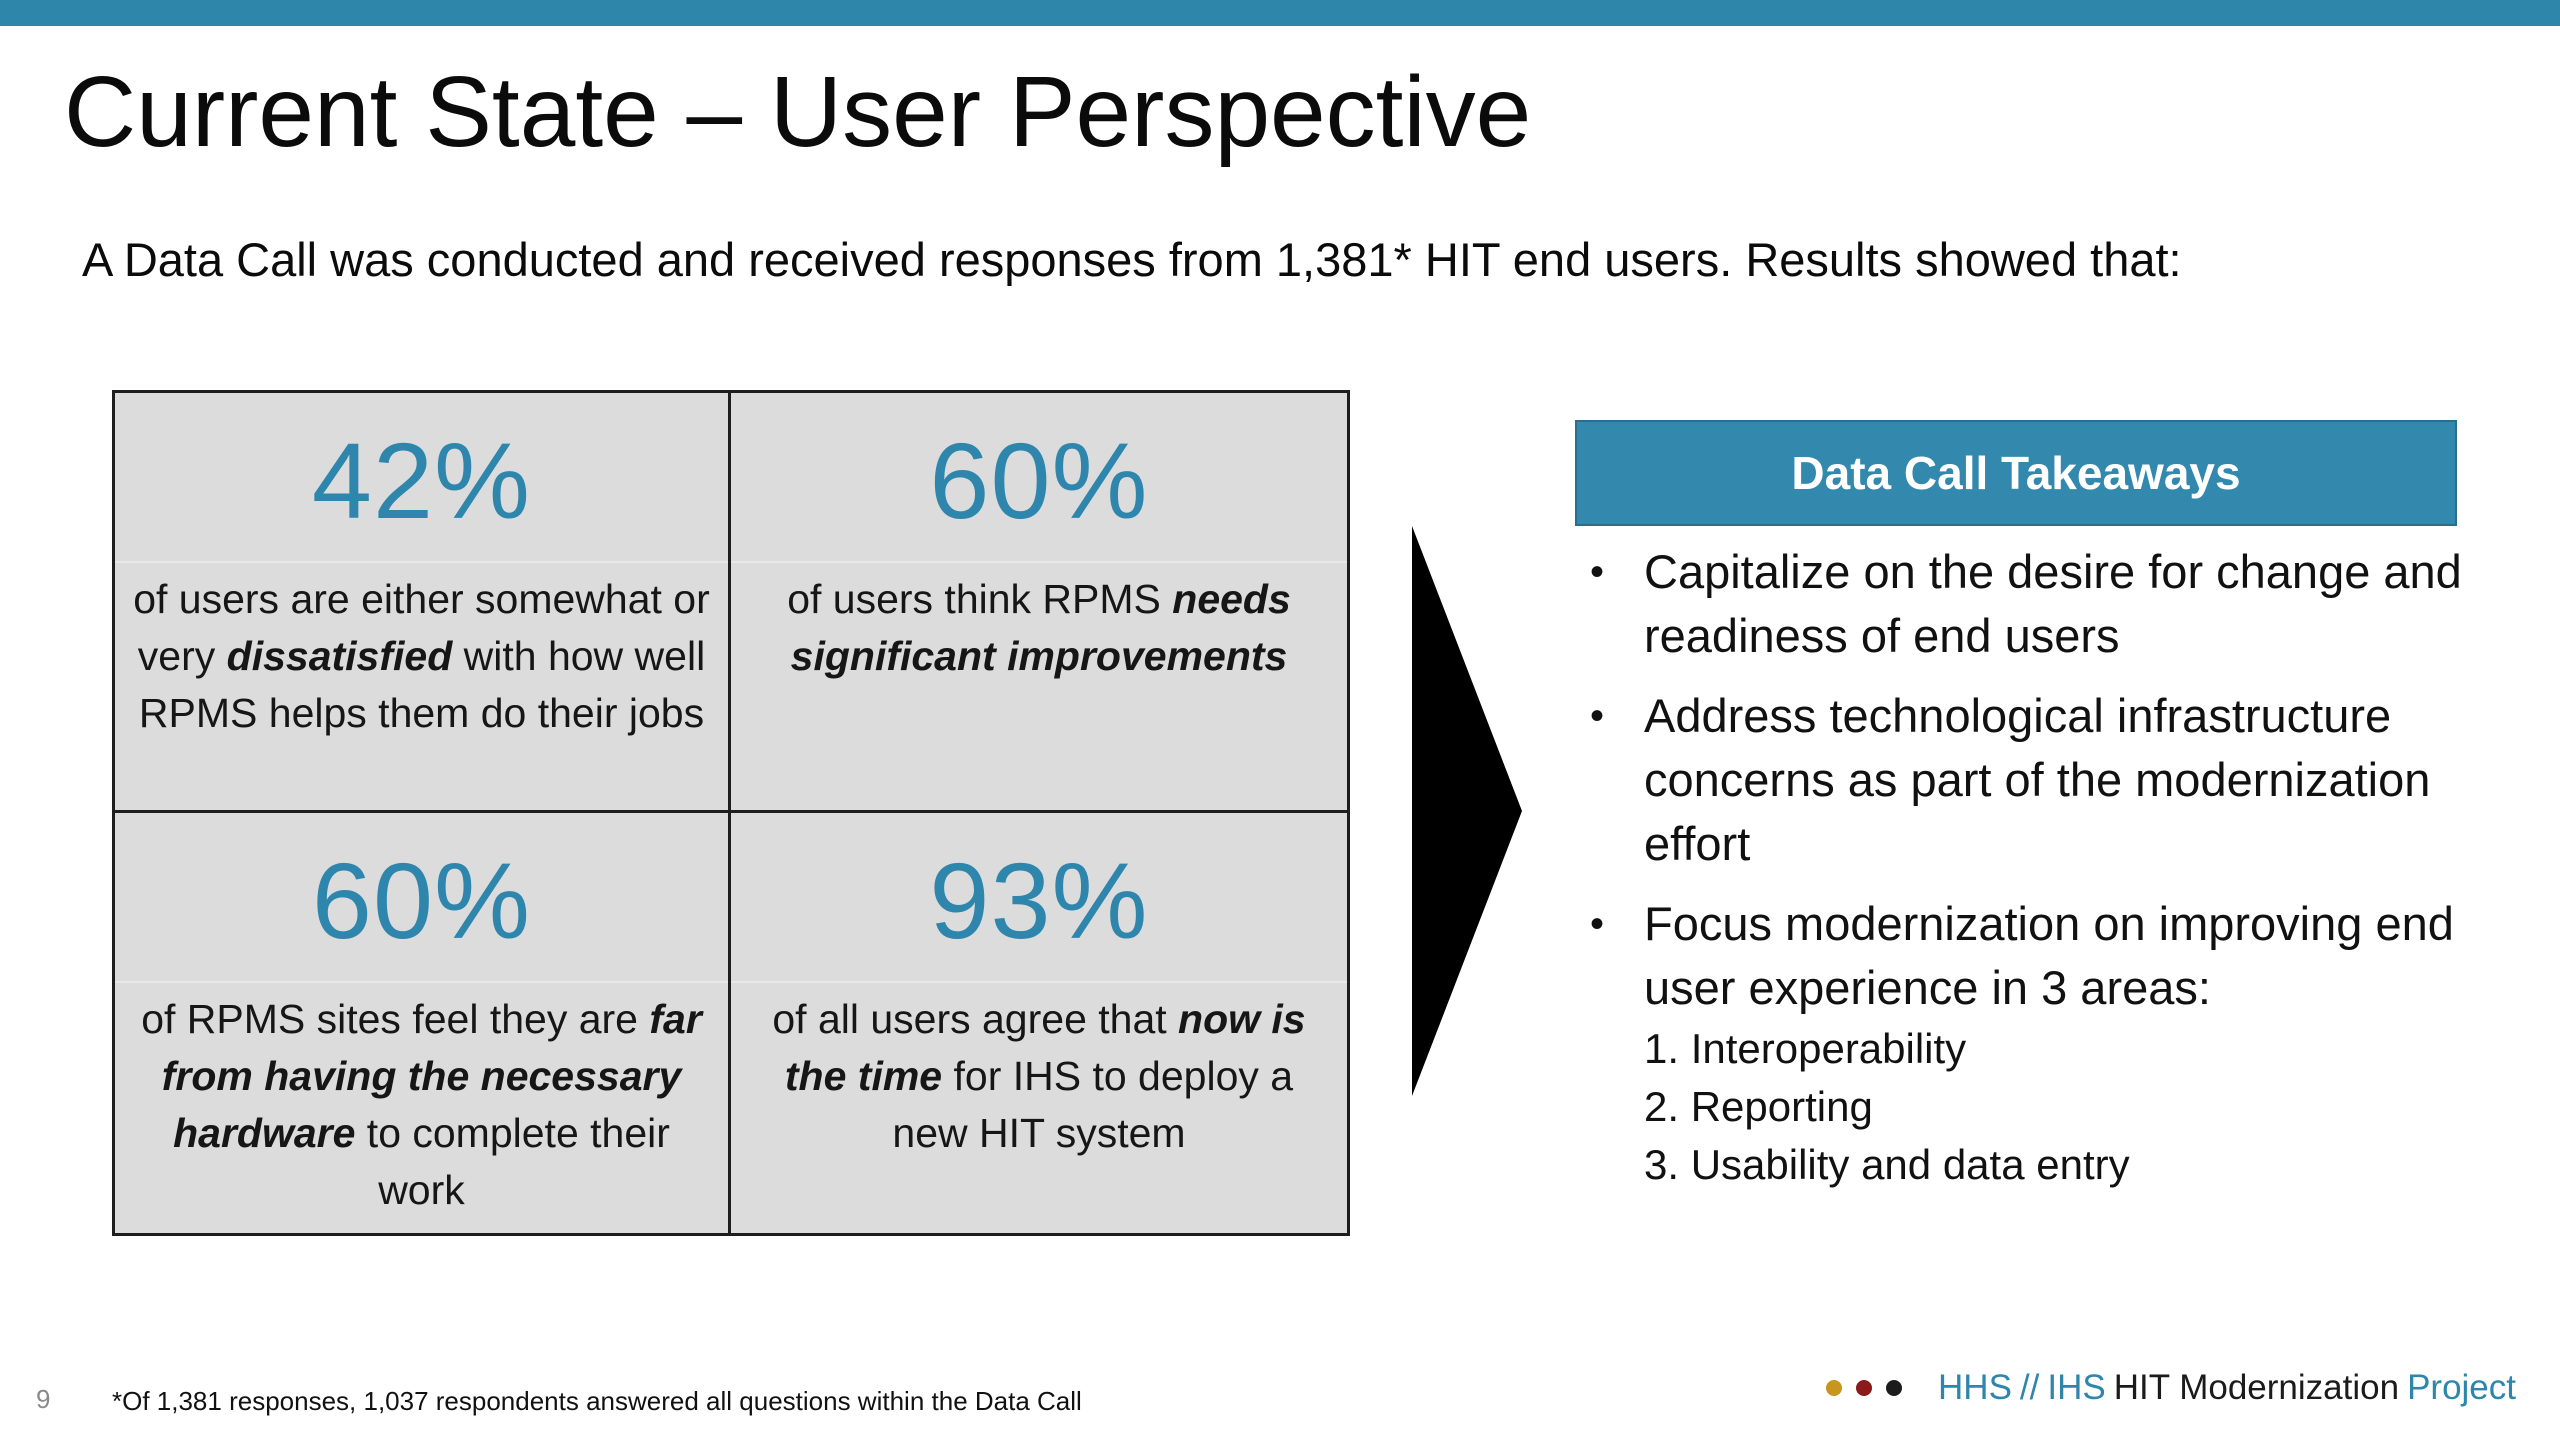 Image resolution: width=2560 pixels, height=1440 pixels. I want to click on brand-dot-red, so click(1864, 1388).